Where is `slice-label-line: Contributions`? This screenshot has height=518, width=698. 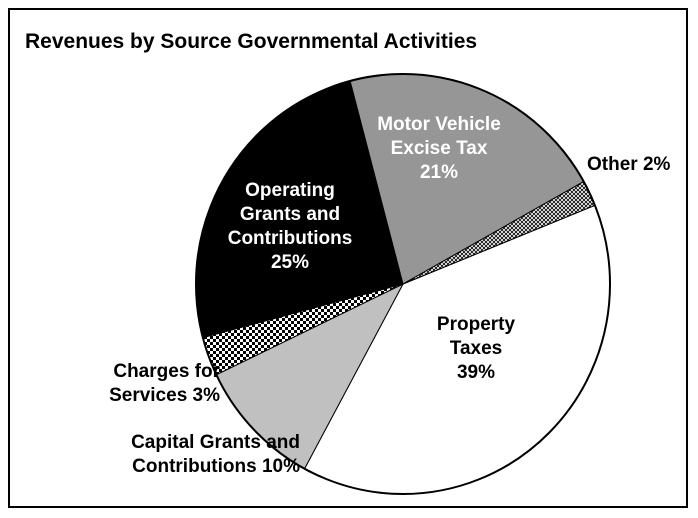
slice-label-line: Contributions is located at coordinates (290, 238).